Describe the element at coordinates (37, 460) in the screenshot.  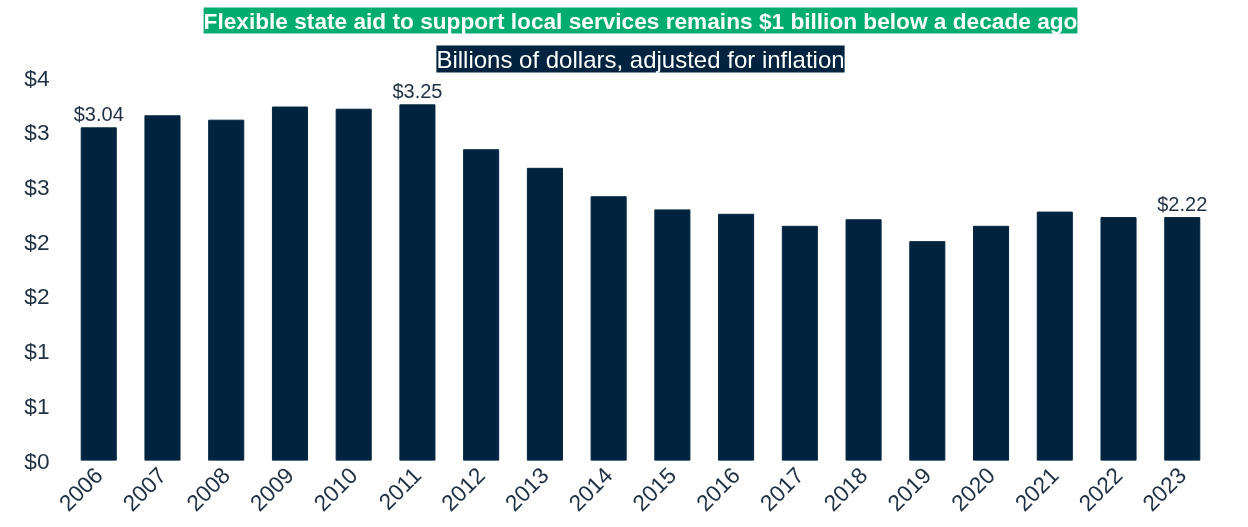
I see `y-tick-label: $0` at that location.